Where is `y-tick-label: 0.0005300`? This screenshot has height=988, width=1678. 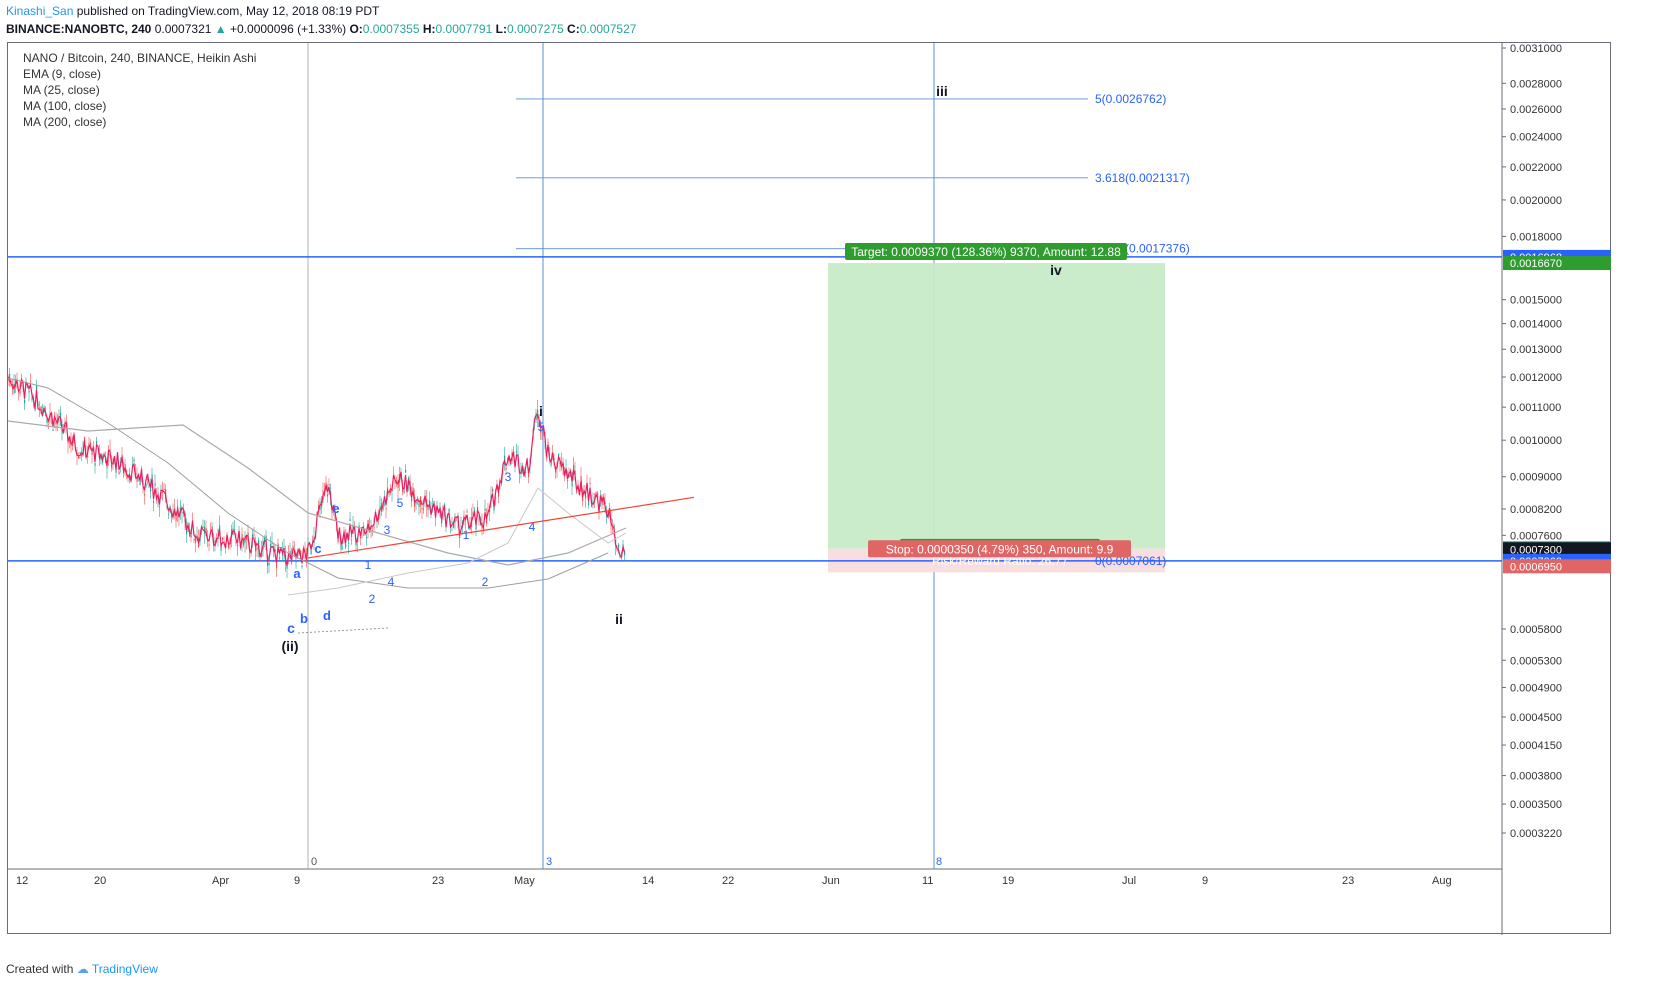
y-tick-label: 0.0005300 is located at coordinates (1536, 661).